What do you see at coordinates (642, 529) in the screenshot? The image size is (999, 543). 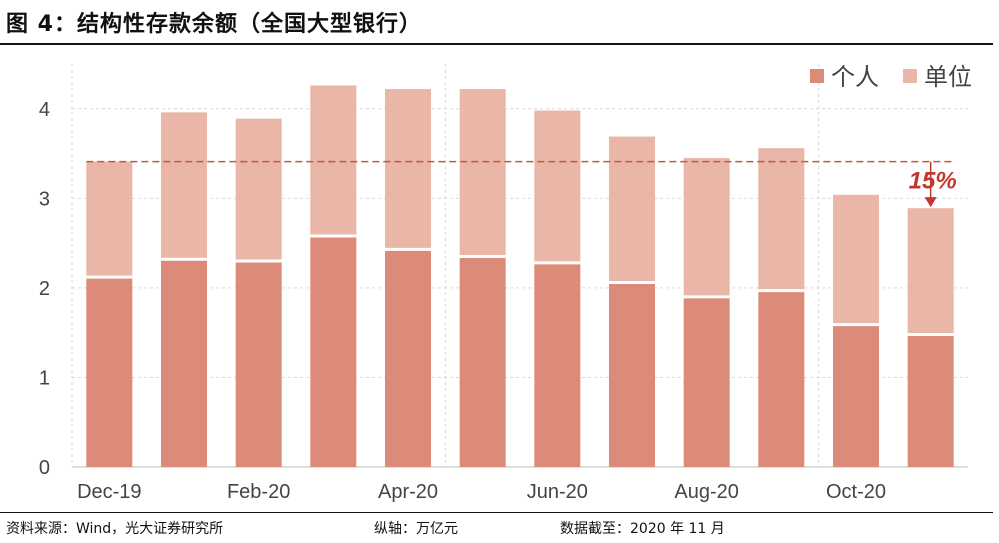 I see `data-date-note: 数据截至：2020 年 11 月` at bounding box center [642, 529].